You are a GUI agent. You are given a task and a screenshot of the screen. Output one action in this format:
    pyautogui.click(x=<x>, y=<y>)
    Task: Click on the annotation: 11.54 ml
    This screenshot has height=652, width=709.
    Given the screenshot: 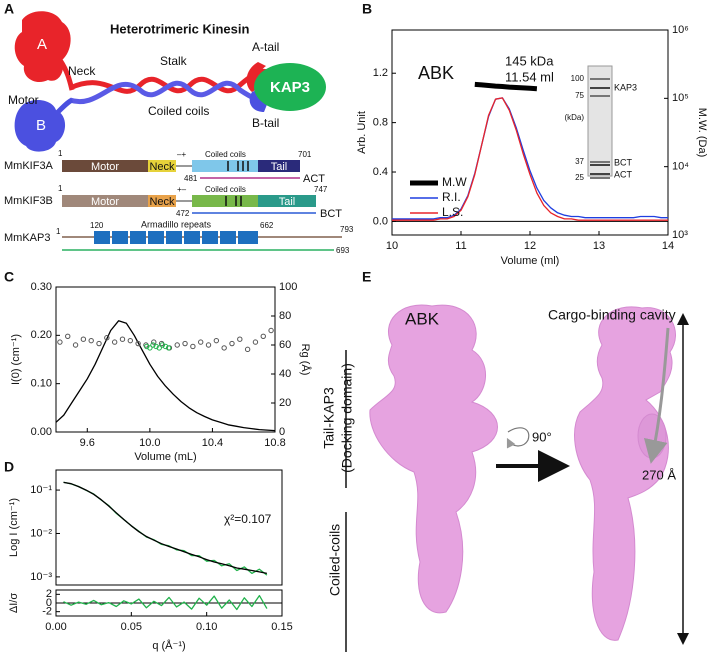 What is the action you would take?
    pyautogui.click(x=529, y=76)
    